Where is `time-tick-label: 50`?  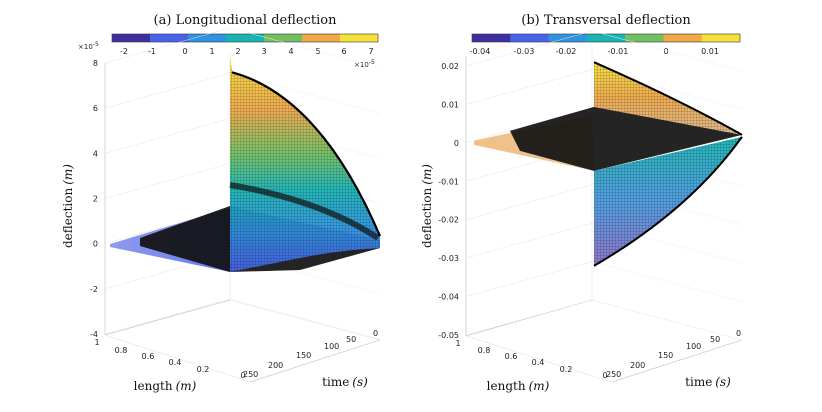 time-tick-label: 50 is located at coordinates (715, 339).